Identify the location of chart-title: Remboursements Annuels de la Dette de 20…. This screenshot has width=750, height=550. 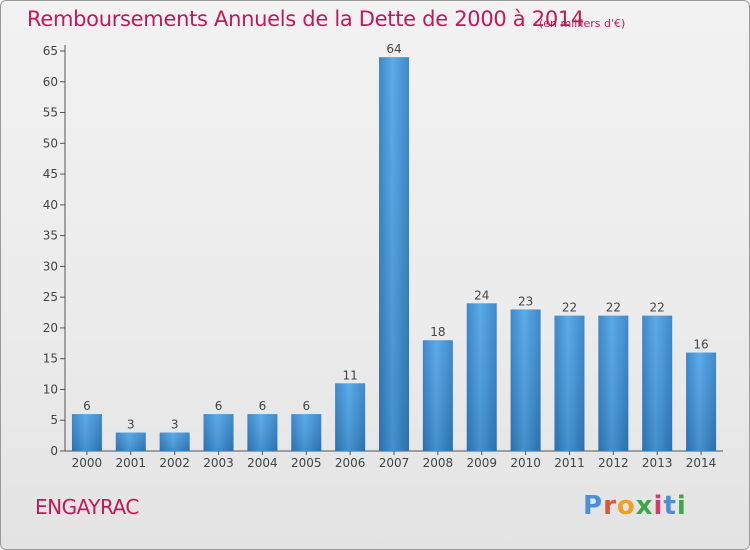
(305, 19).